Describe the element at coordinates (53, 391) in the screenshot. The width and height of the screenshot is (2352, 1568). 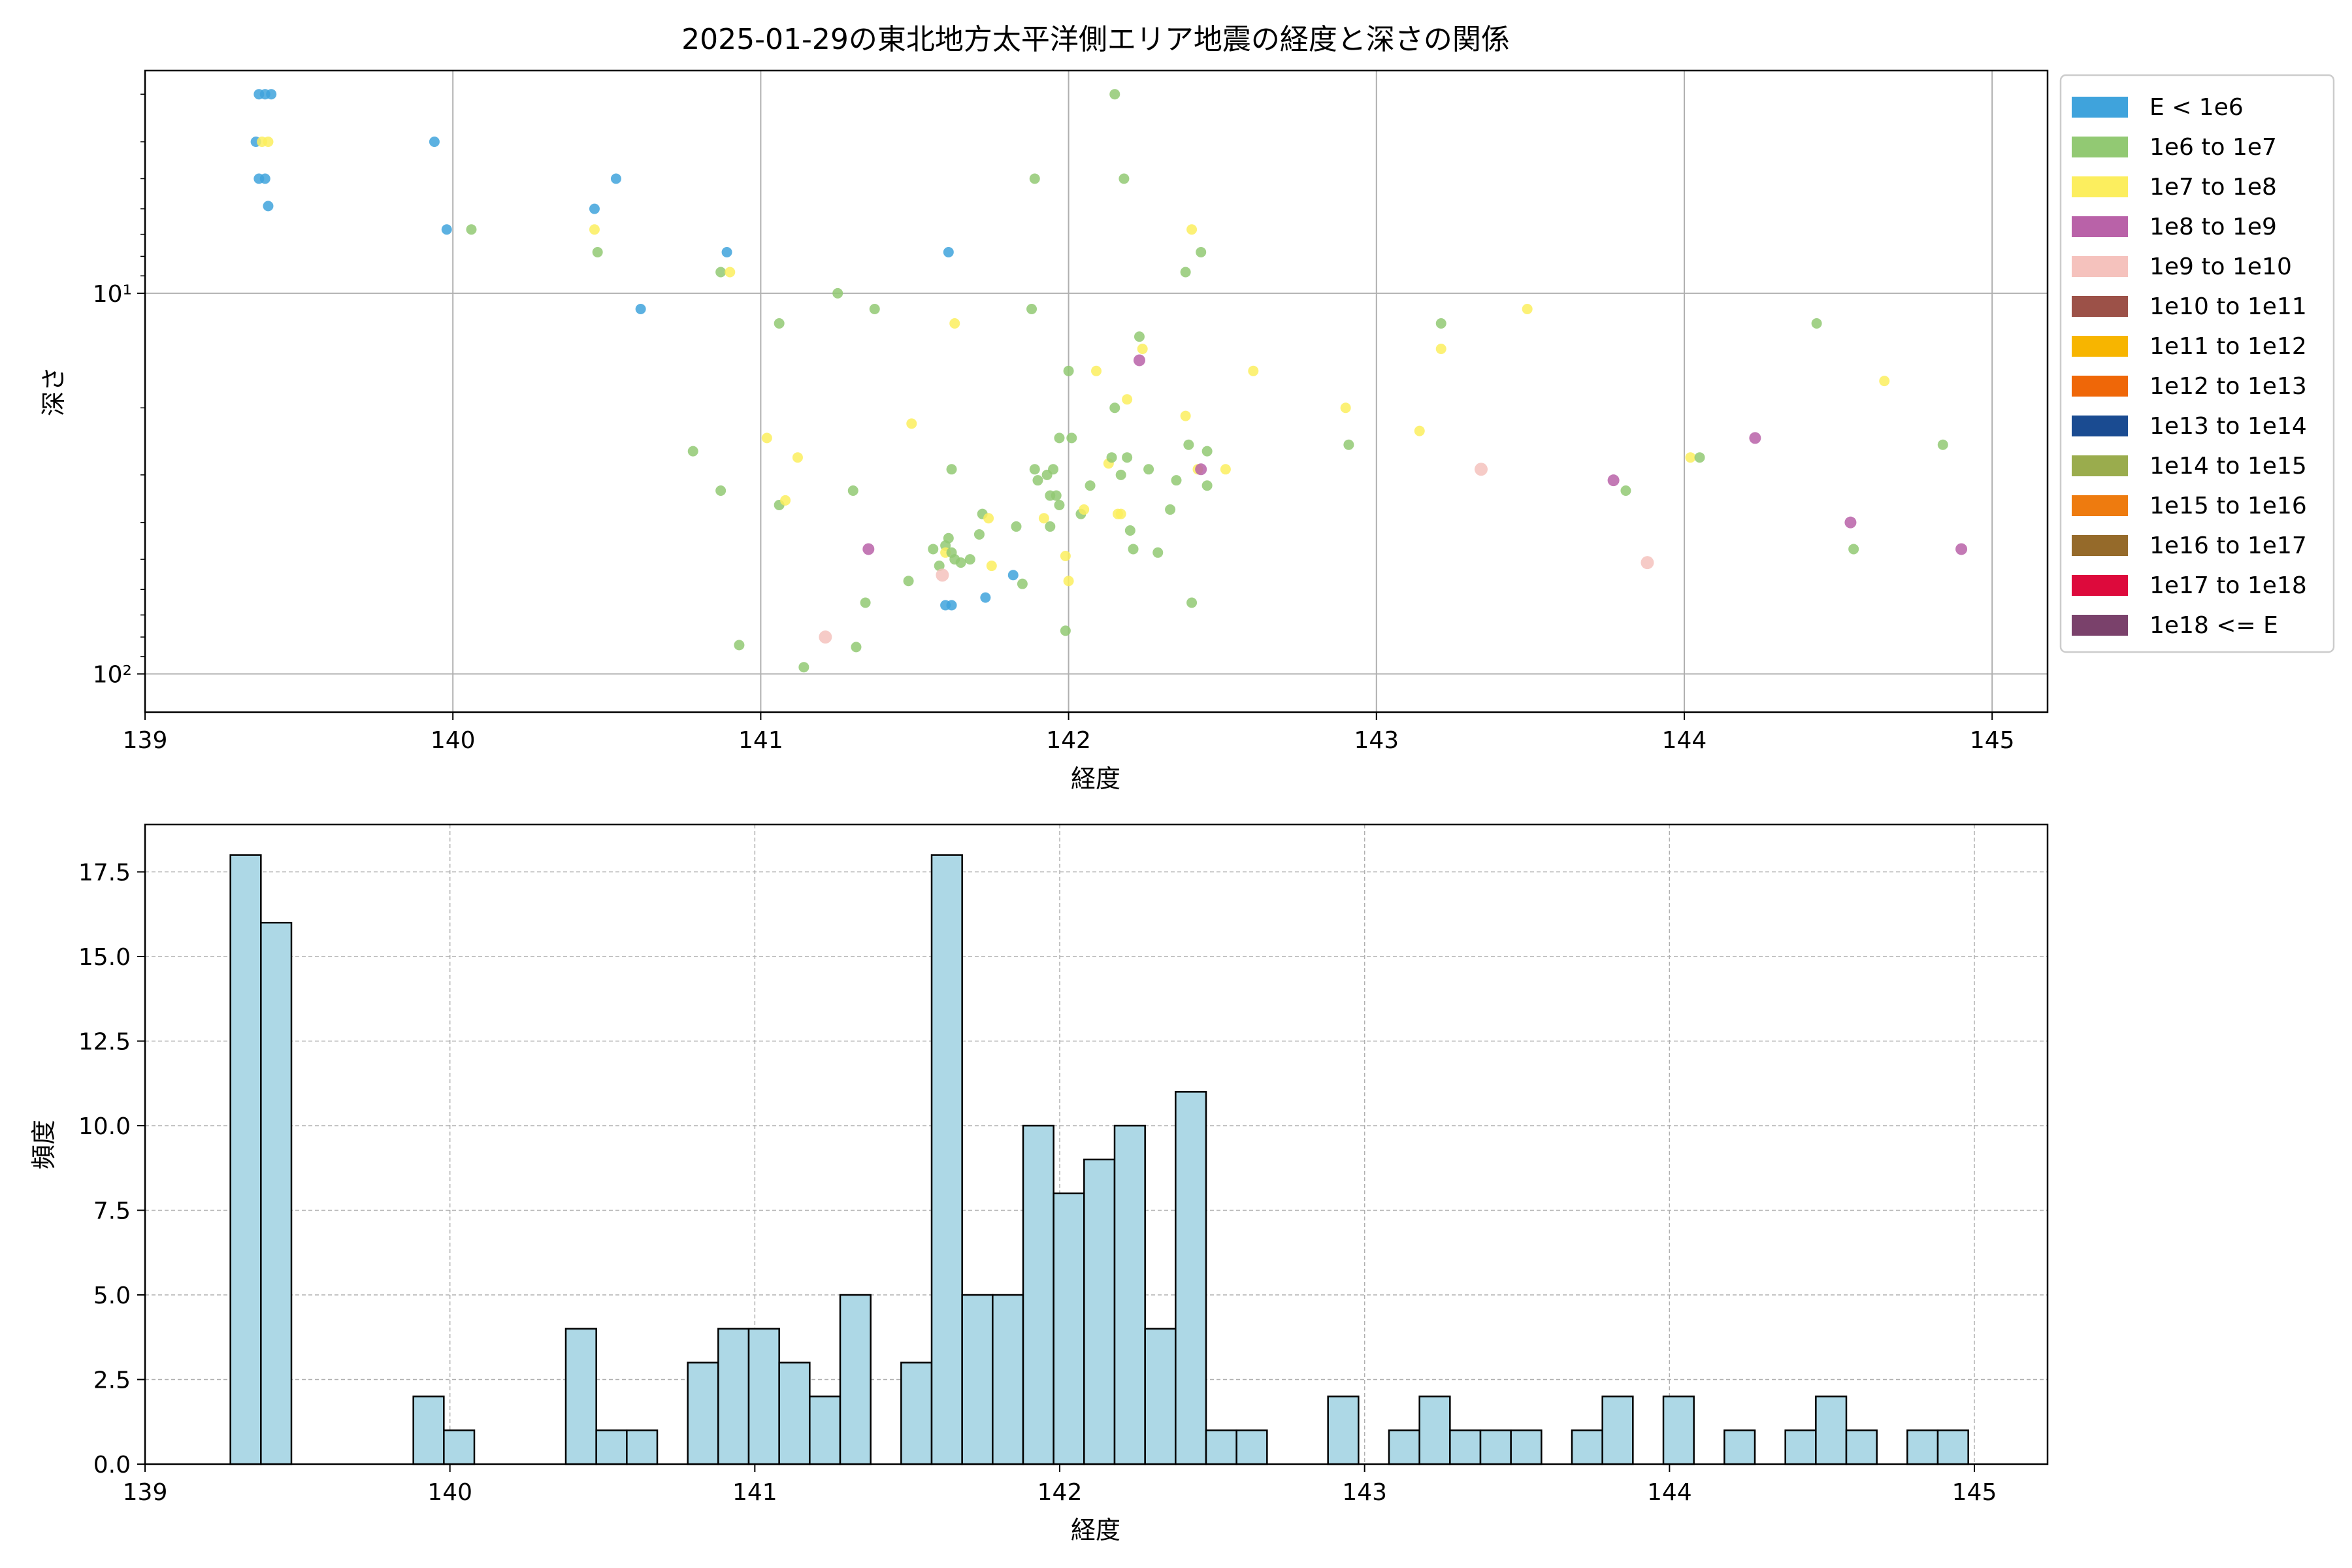
I see `scatter-ylabel: 深さ` at that location.